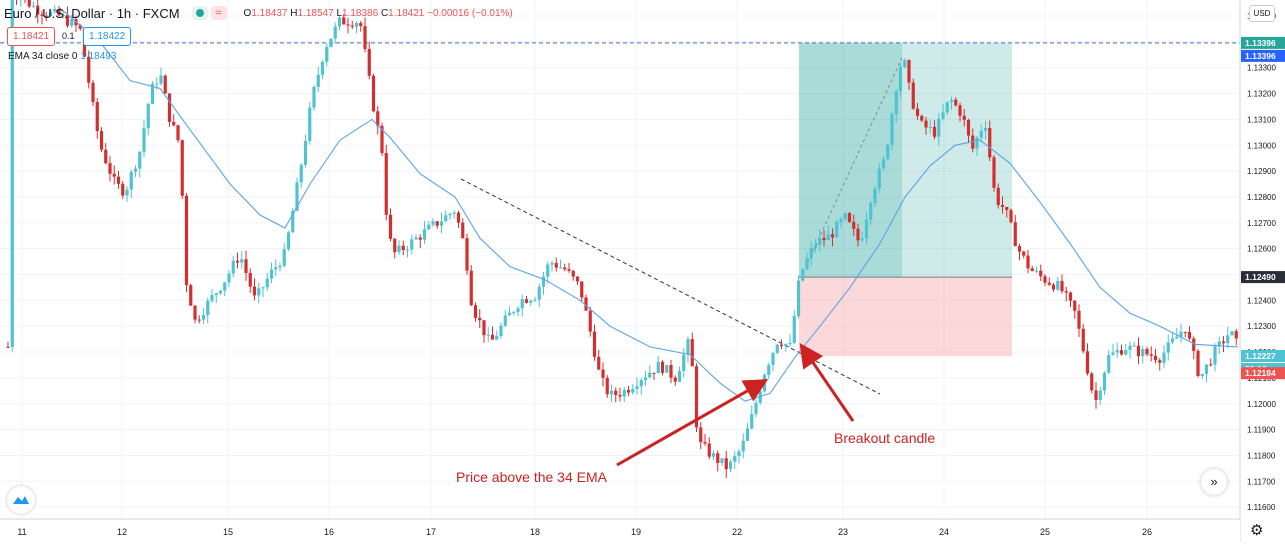 The height and width of the screenshot is (547, 1285). Describe the element at coordinates (1257, 530) in the screenshot. I see `gear-icon: ⚙` at that location.